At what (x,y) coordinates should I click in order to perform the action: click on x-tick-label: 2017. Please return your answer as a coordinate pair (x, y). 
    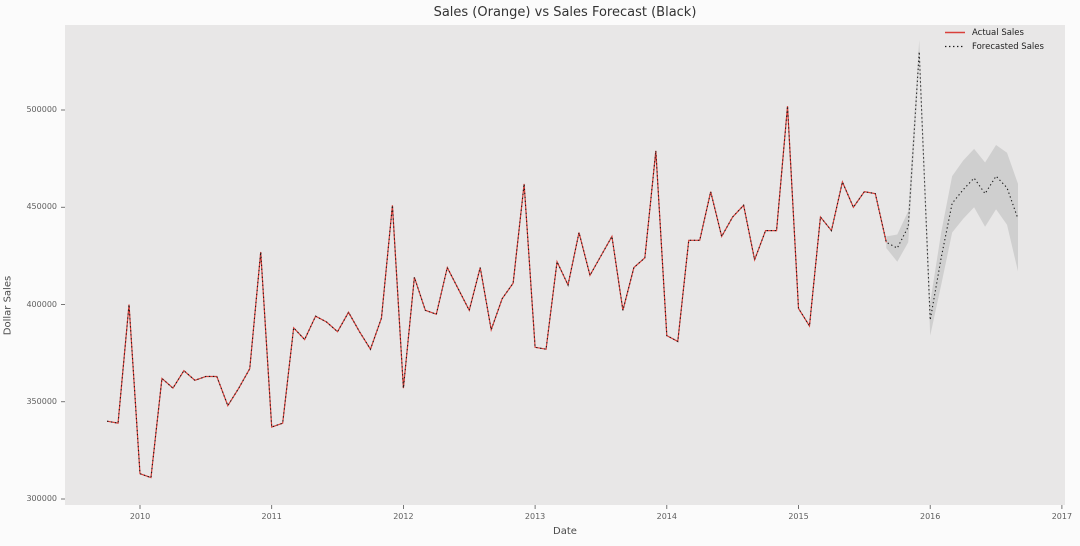
    Looking at the image, I should click on (1062, 516).